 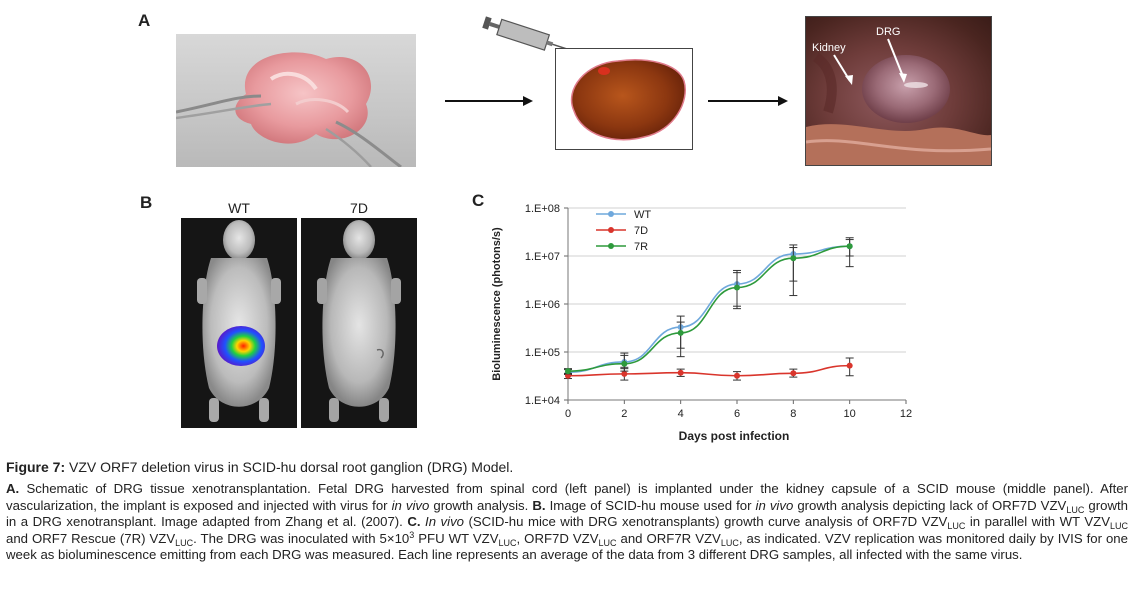 What do you see at coordinates (239, 208) in the screenshot?
I see `ivis-label-wt: WT` at bounding box center [239, 208].